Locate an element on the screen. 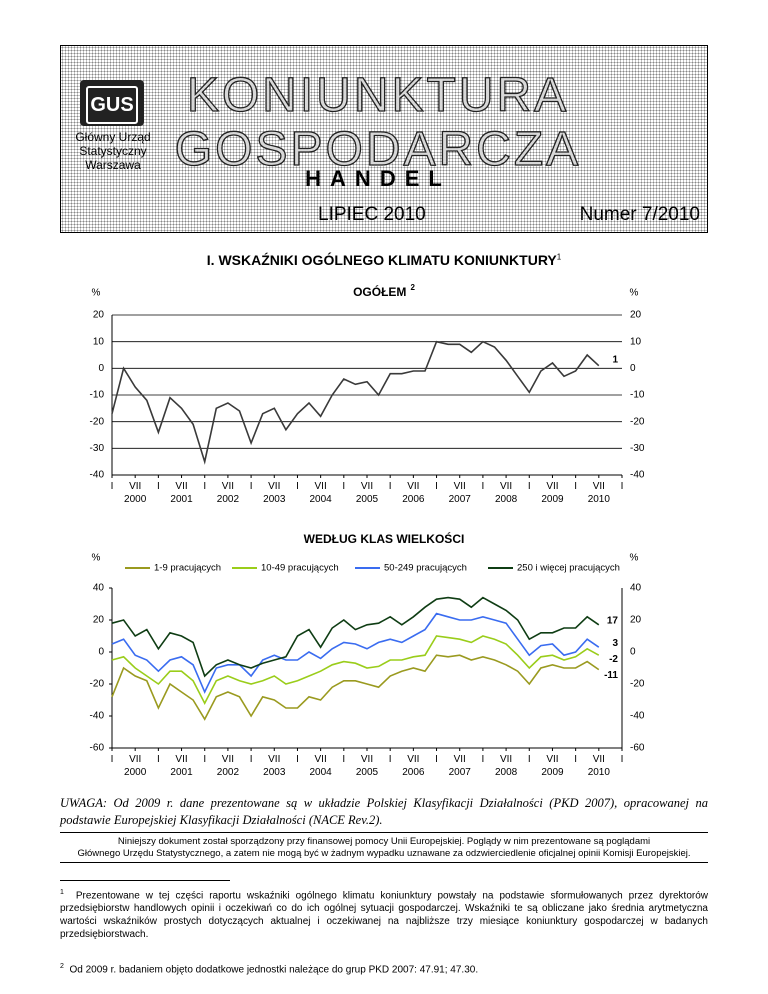 The height and width of the screenshot is (994, 768). chart-title: OGÓŁEM 2 is located at coordinates (384, 291).